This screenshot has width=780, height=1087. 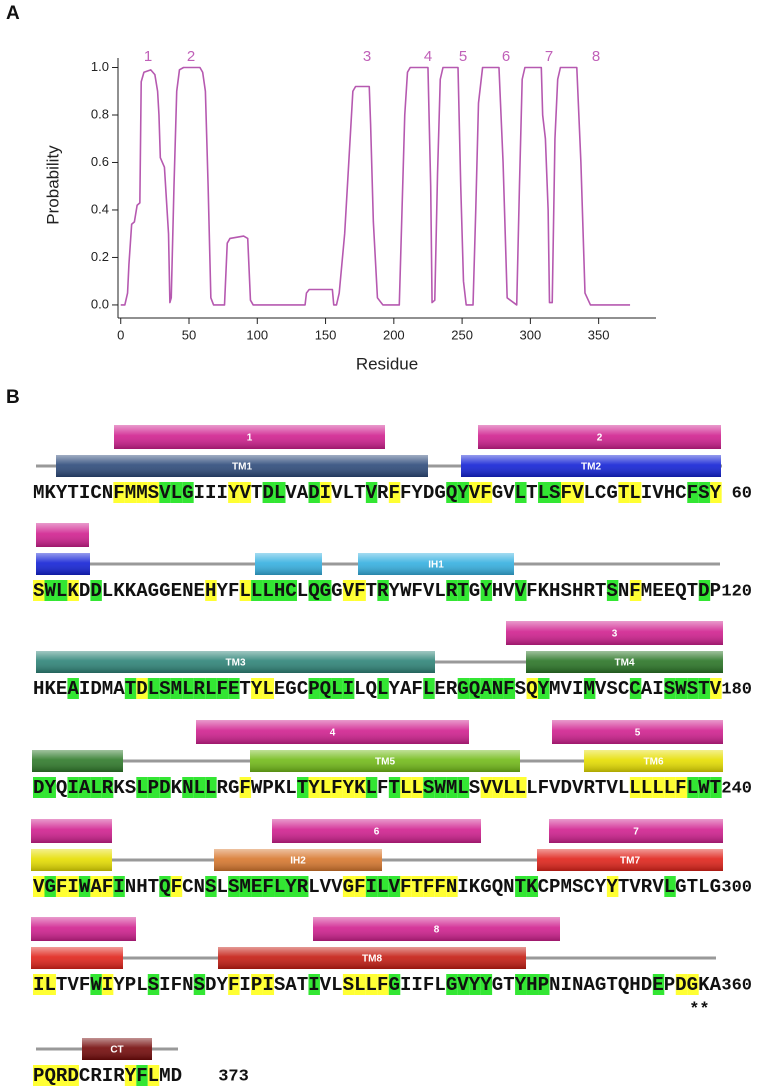 I want to click on segment-label: 2, so click(x=600, y=438).